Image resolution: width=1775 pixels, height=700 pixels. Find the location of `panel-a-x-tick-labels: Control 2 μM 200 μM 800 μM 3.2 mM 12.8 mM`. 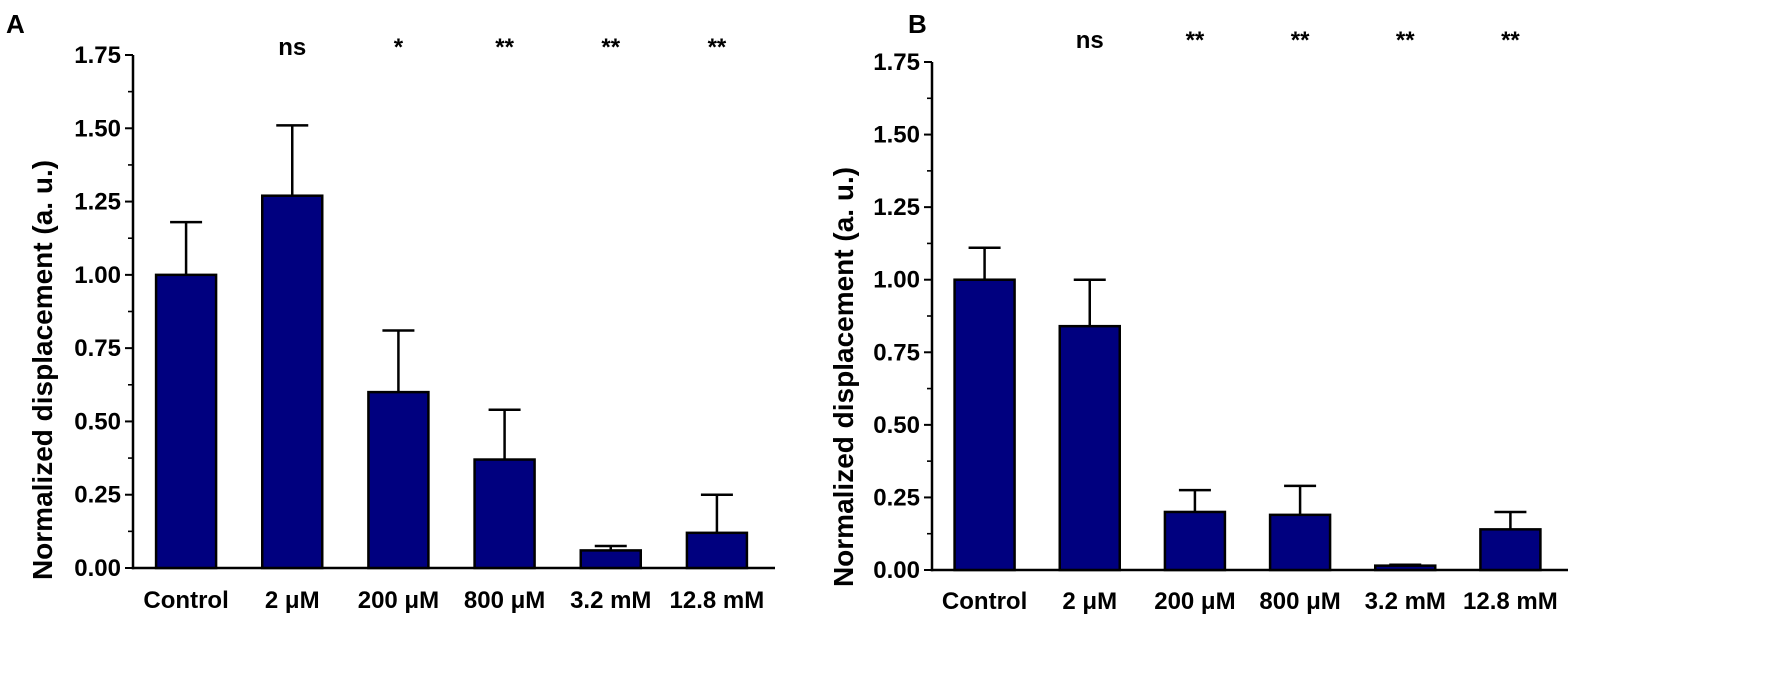

panel-a-x-tick-labels: Control 2 μM 200 μM 800 μM 3.2 mM 12.8 mM is located at coordinates (453, 600).